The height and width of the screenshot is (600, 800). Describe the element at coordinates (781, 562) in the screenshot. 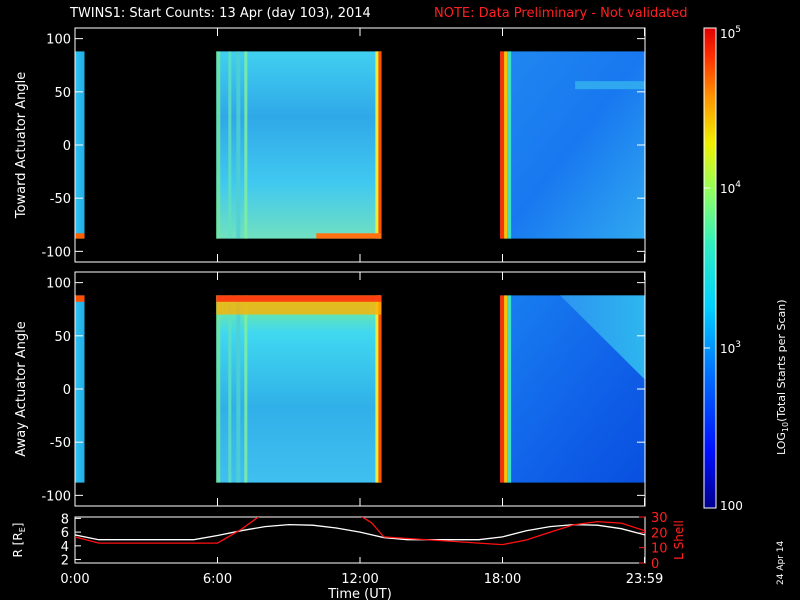

I see `date-stamp: 24 Apr 14` at that location.